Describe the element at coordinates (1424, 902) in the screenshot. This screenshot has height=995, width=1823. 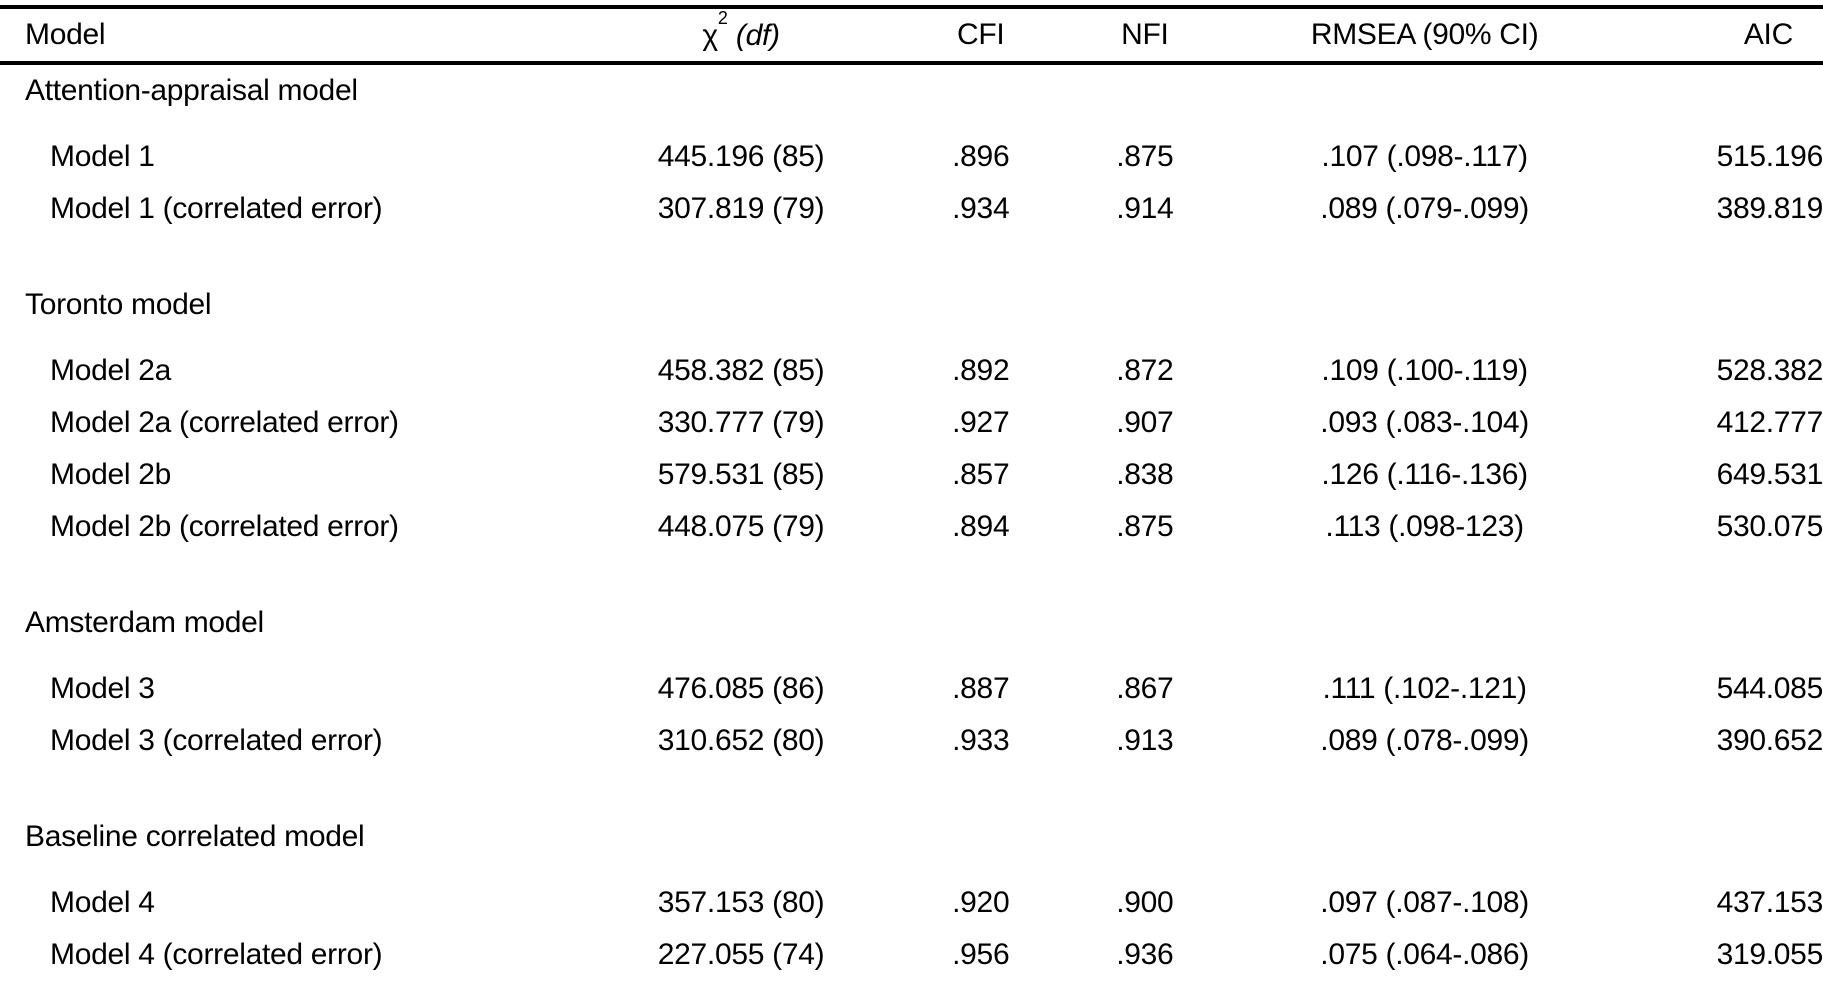
I see `cell-rmsea: .097 (.087-.108)` at that location.